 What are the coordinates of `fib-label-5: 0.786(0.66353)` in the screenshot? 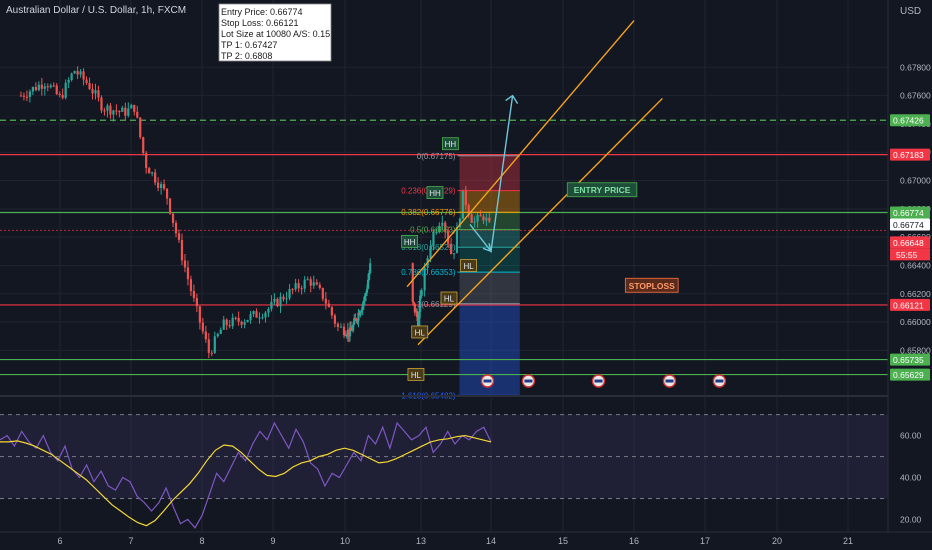 It's located at (428, 272).